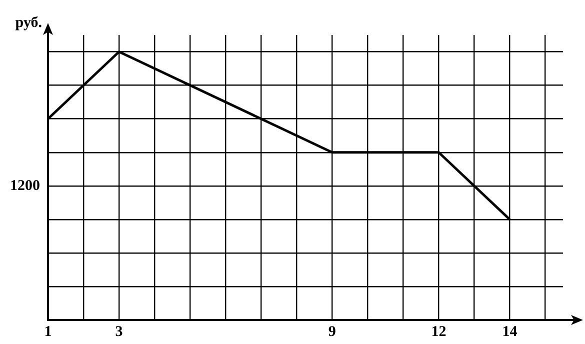 The width and height of the screenshot is (585, 344). I want to click on text: 1200, so click(25, 186).